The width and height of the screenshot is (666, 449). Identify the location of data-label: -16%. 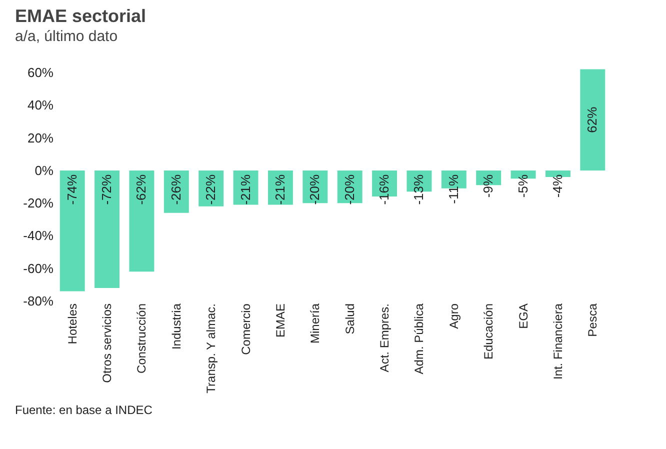
(384, 189).